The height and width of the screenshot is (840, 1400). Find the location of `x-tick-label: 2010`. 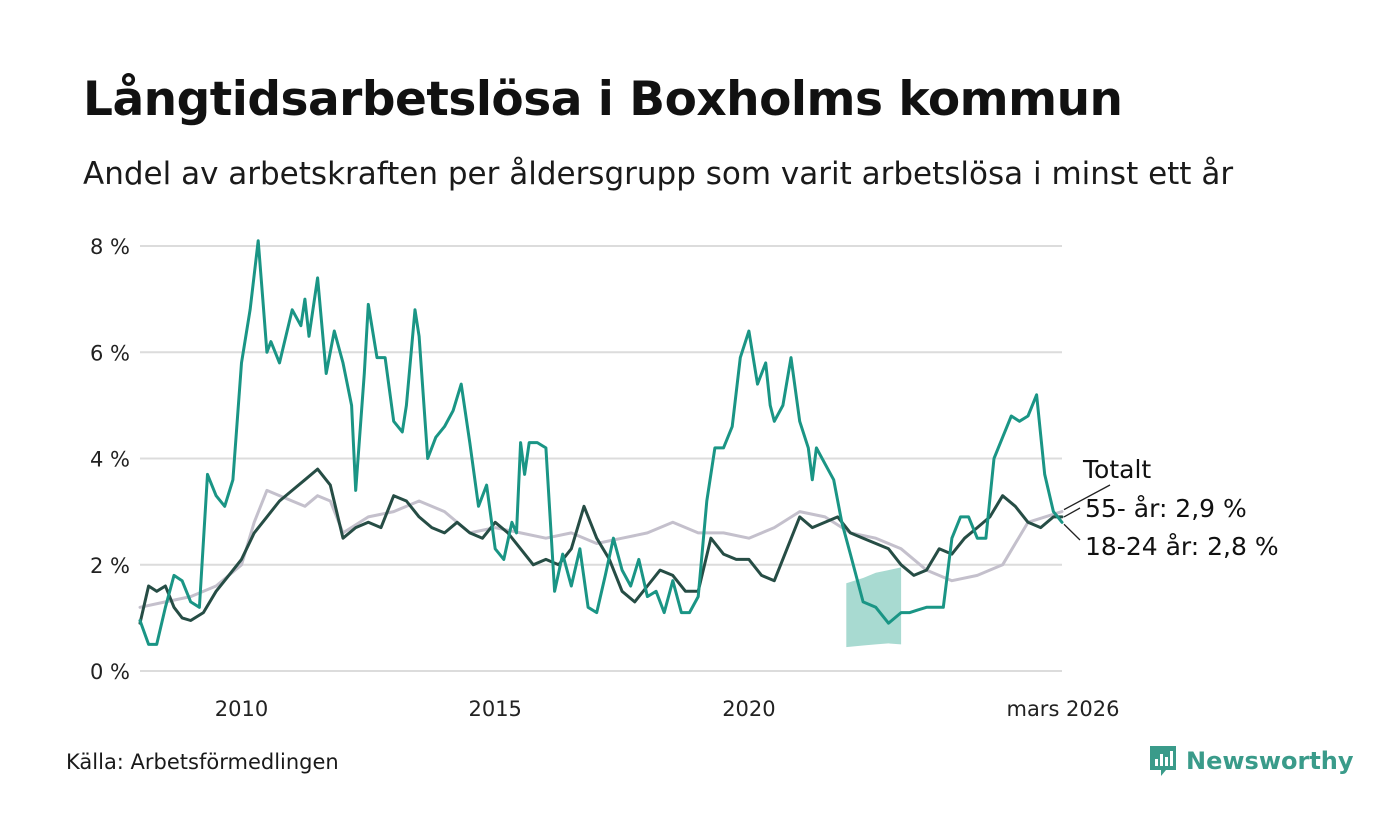

x-tick-label: 2010 is located at coordinates (241, 709).